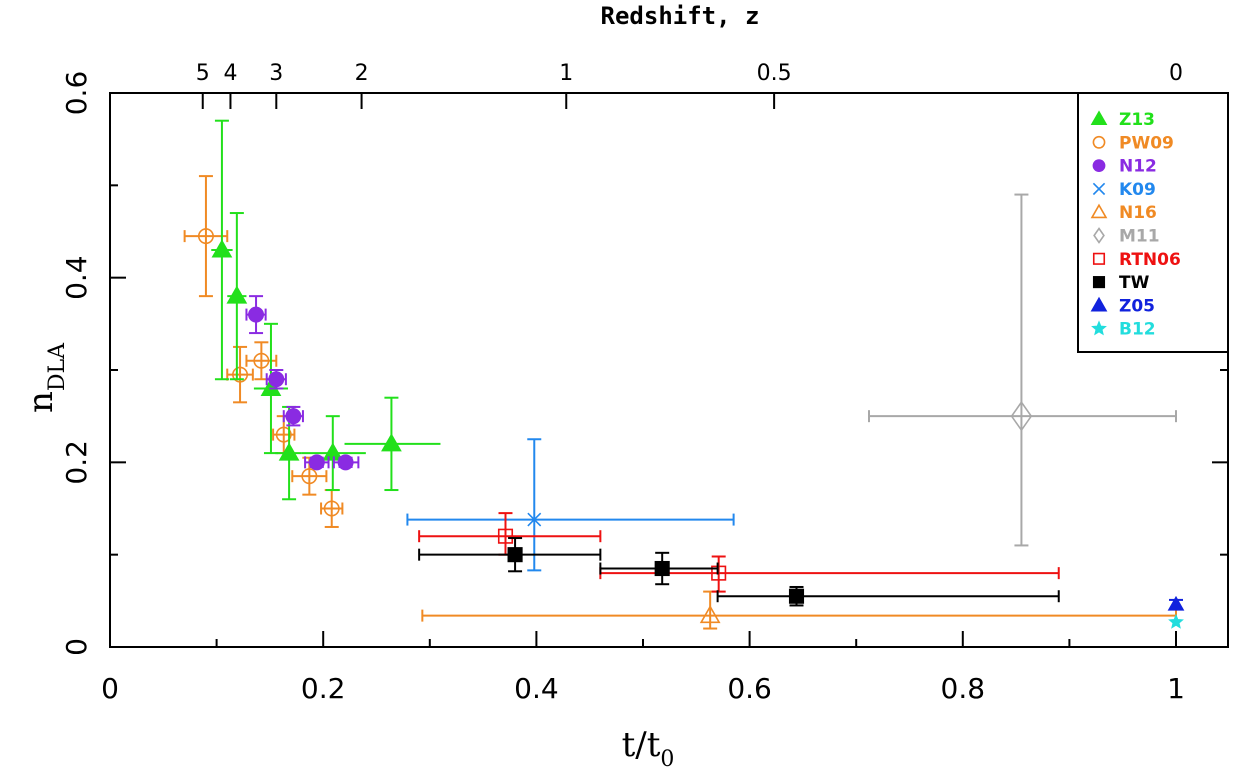  Describe the element at coordinates (641, 745) in the screenshot. I see `x-axis-title-base: t/t` at that location.